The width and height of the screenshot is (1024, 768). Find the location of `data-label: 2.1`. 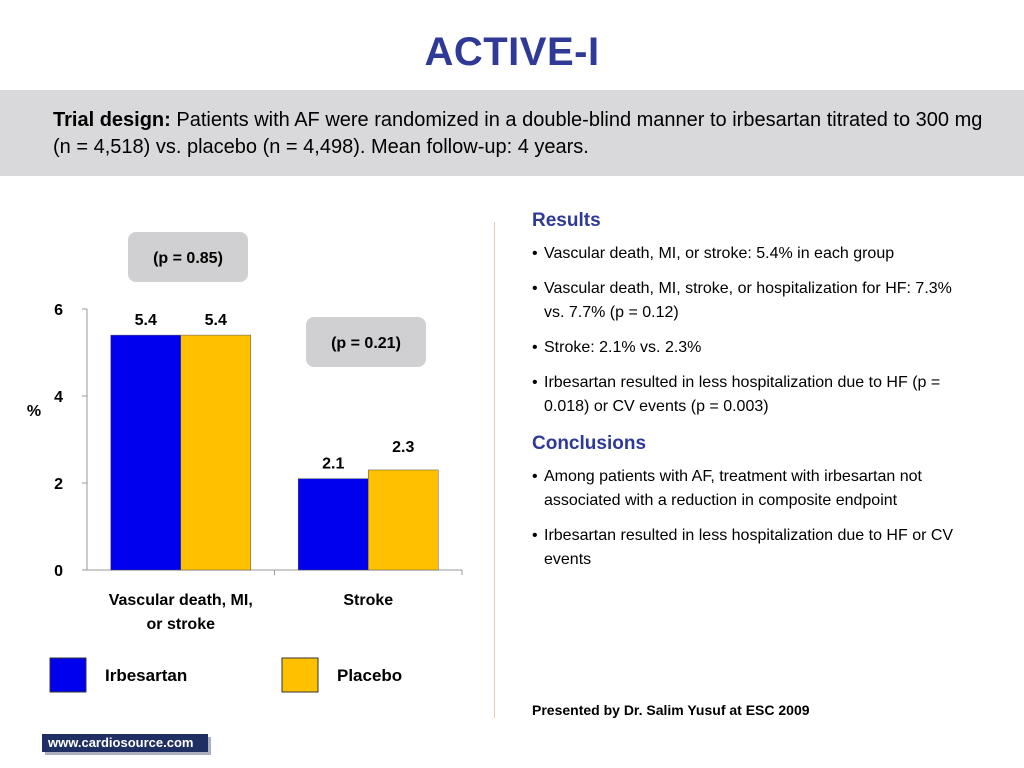

data-label: 2.1 is located at coordinates (333, 464).